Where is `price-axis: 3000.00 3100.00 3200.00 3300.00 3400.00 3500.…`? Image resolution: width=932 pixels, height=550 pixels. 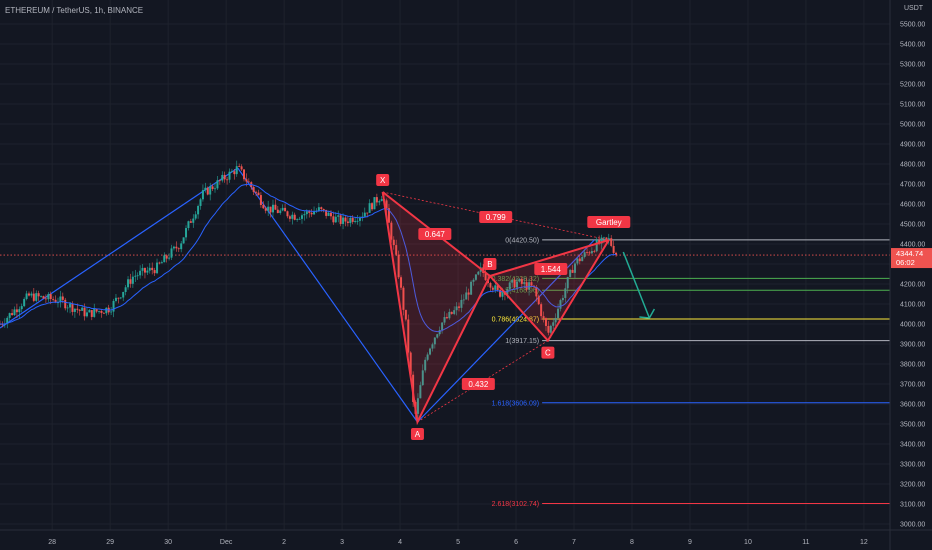 price-axis: 3000.00 3100.00 3200.00 3300.00 3400.00 3500.… is located at coordinates (910, 275).